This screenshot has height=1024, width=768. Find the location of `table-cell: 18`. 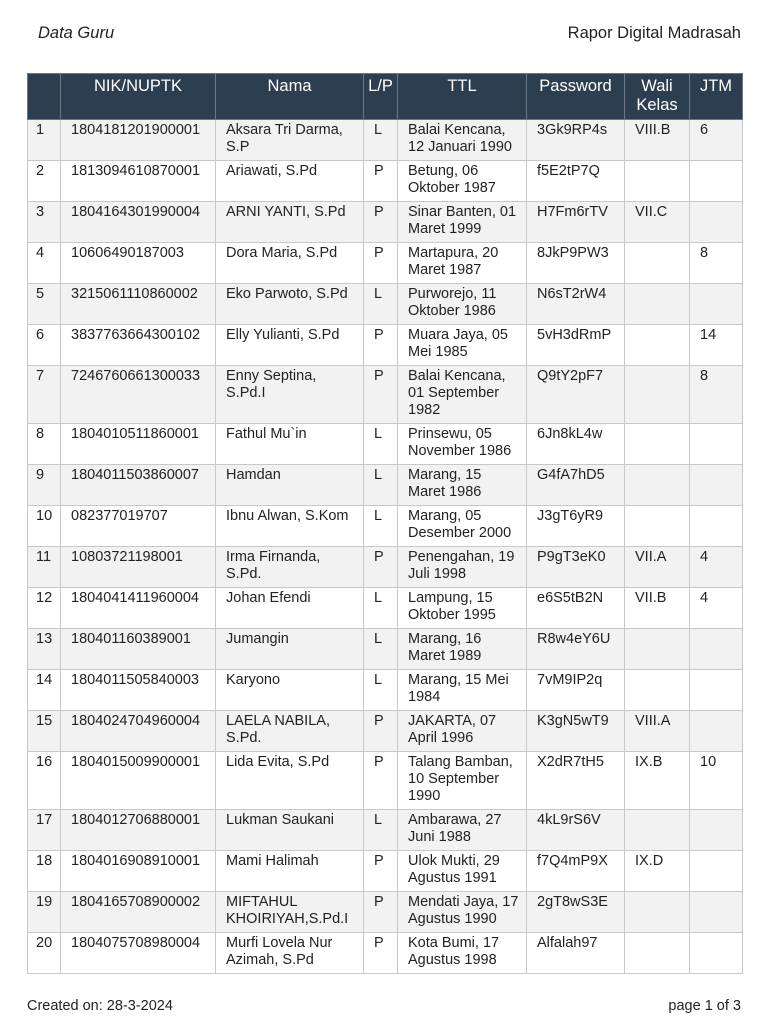

table-cell: 18 is located at coordinates (44, 871).